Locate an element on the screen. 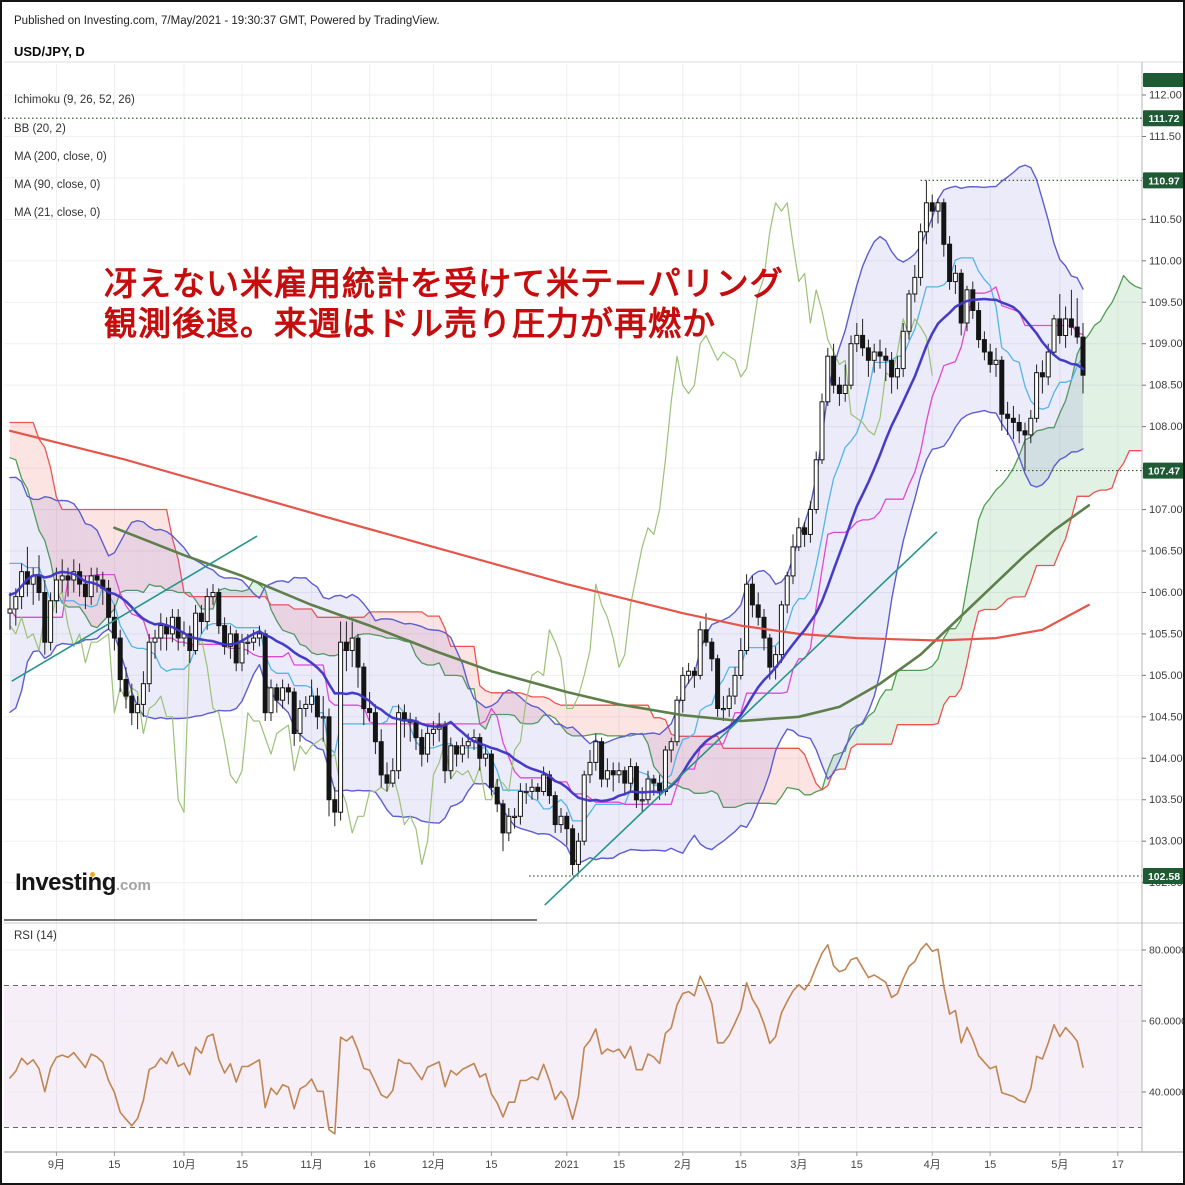 The width and height of the screenshot is (1185, 1185). svg-text: 104.00 is located at coordinates (1166, 759).